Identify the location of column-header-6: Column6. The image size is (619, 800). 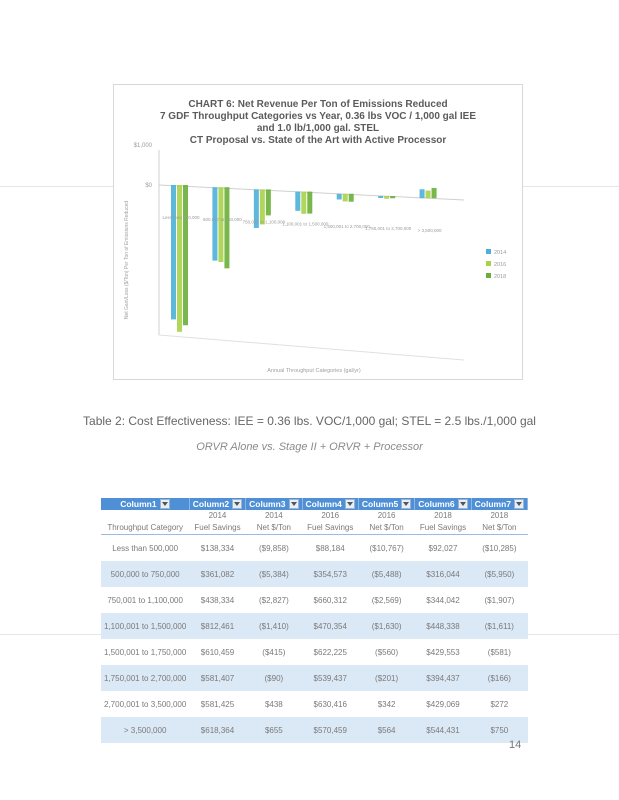
(443, 504).